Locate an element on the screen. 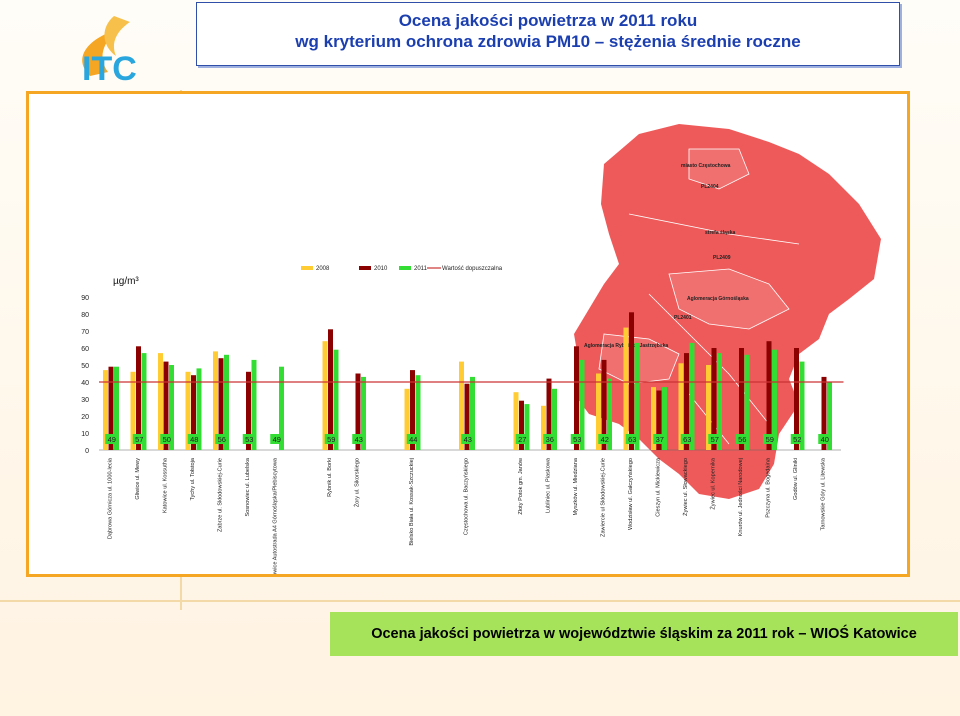 Image resolution: width=960 pixels, height=716 pixels. station-label: Lubliniec ul. Piaskowa is located at coordinates (548, 485).